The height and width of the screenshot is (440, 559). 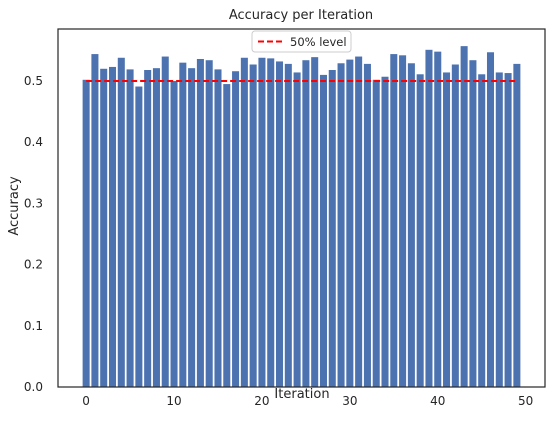 I want to click on legend: 50% level, so click(x=301, y=41).